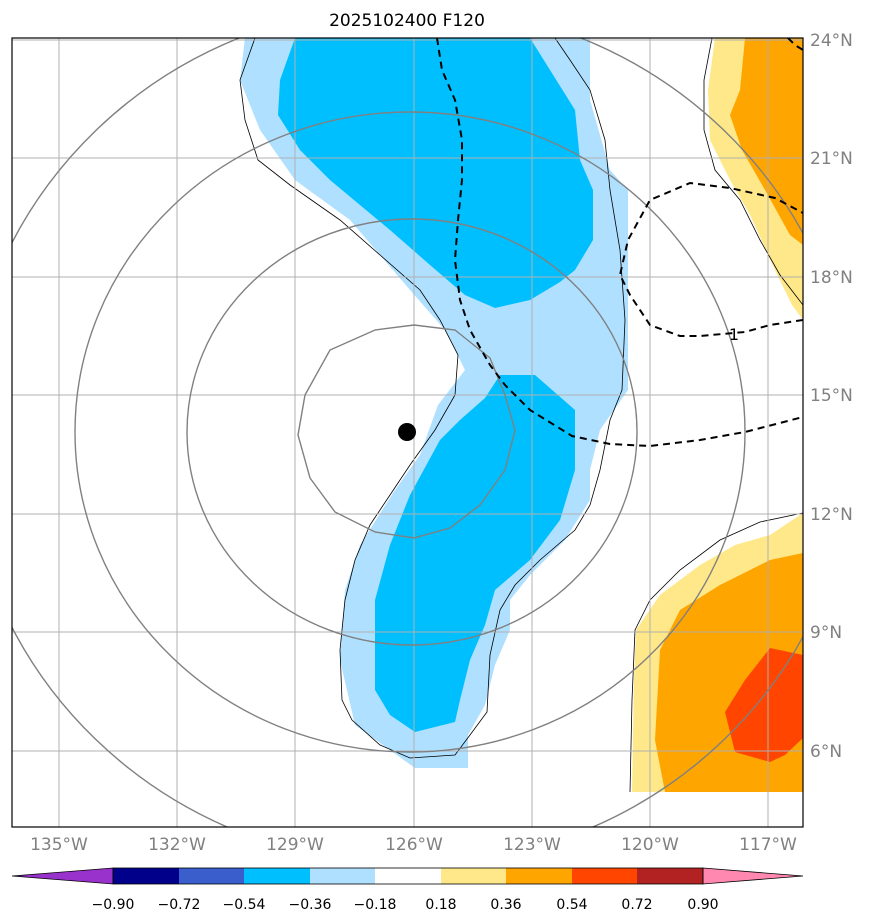 The width and height of the screenshot is (873, 924). I want to click on lat-label-18n: 18°N, so click(831, 278).